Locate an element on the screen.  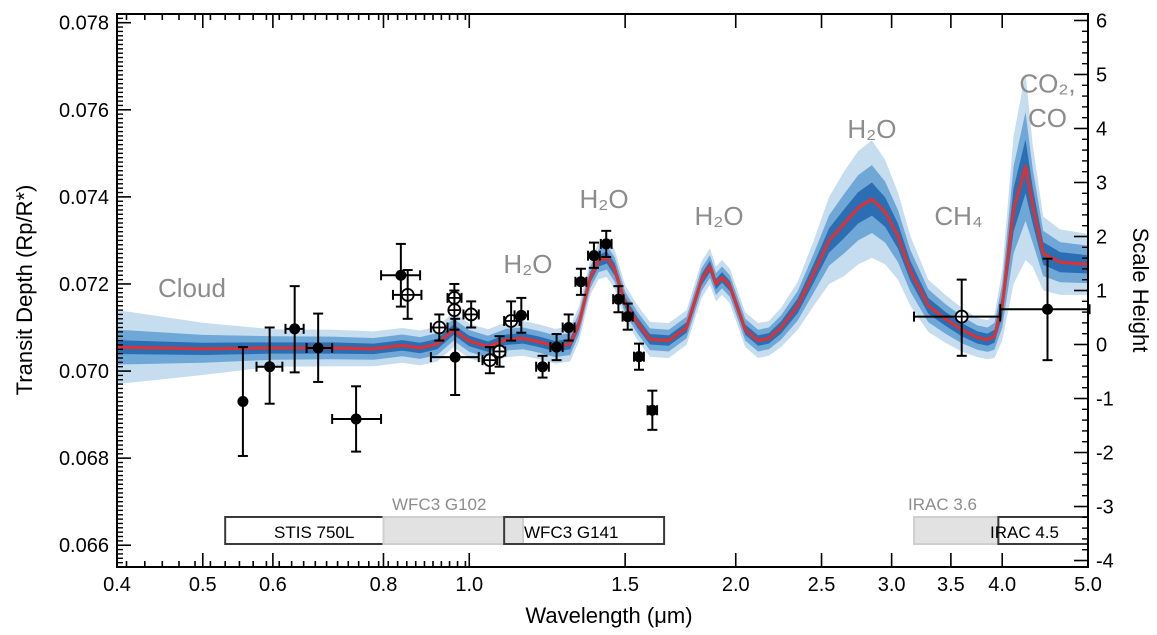
y2-tick-label: 4 is located at coordinates (1101, 129).